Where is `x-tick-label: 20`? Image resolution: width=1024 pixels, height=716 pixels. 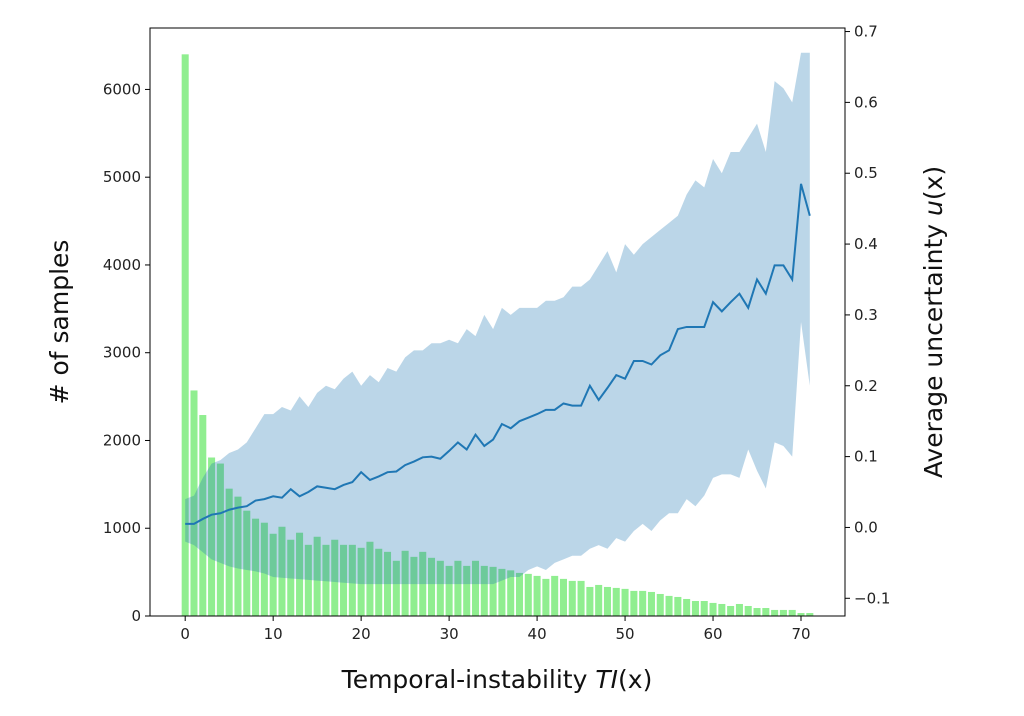
x-tick-label: 20 is located at coordinates (361, 634).